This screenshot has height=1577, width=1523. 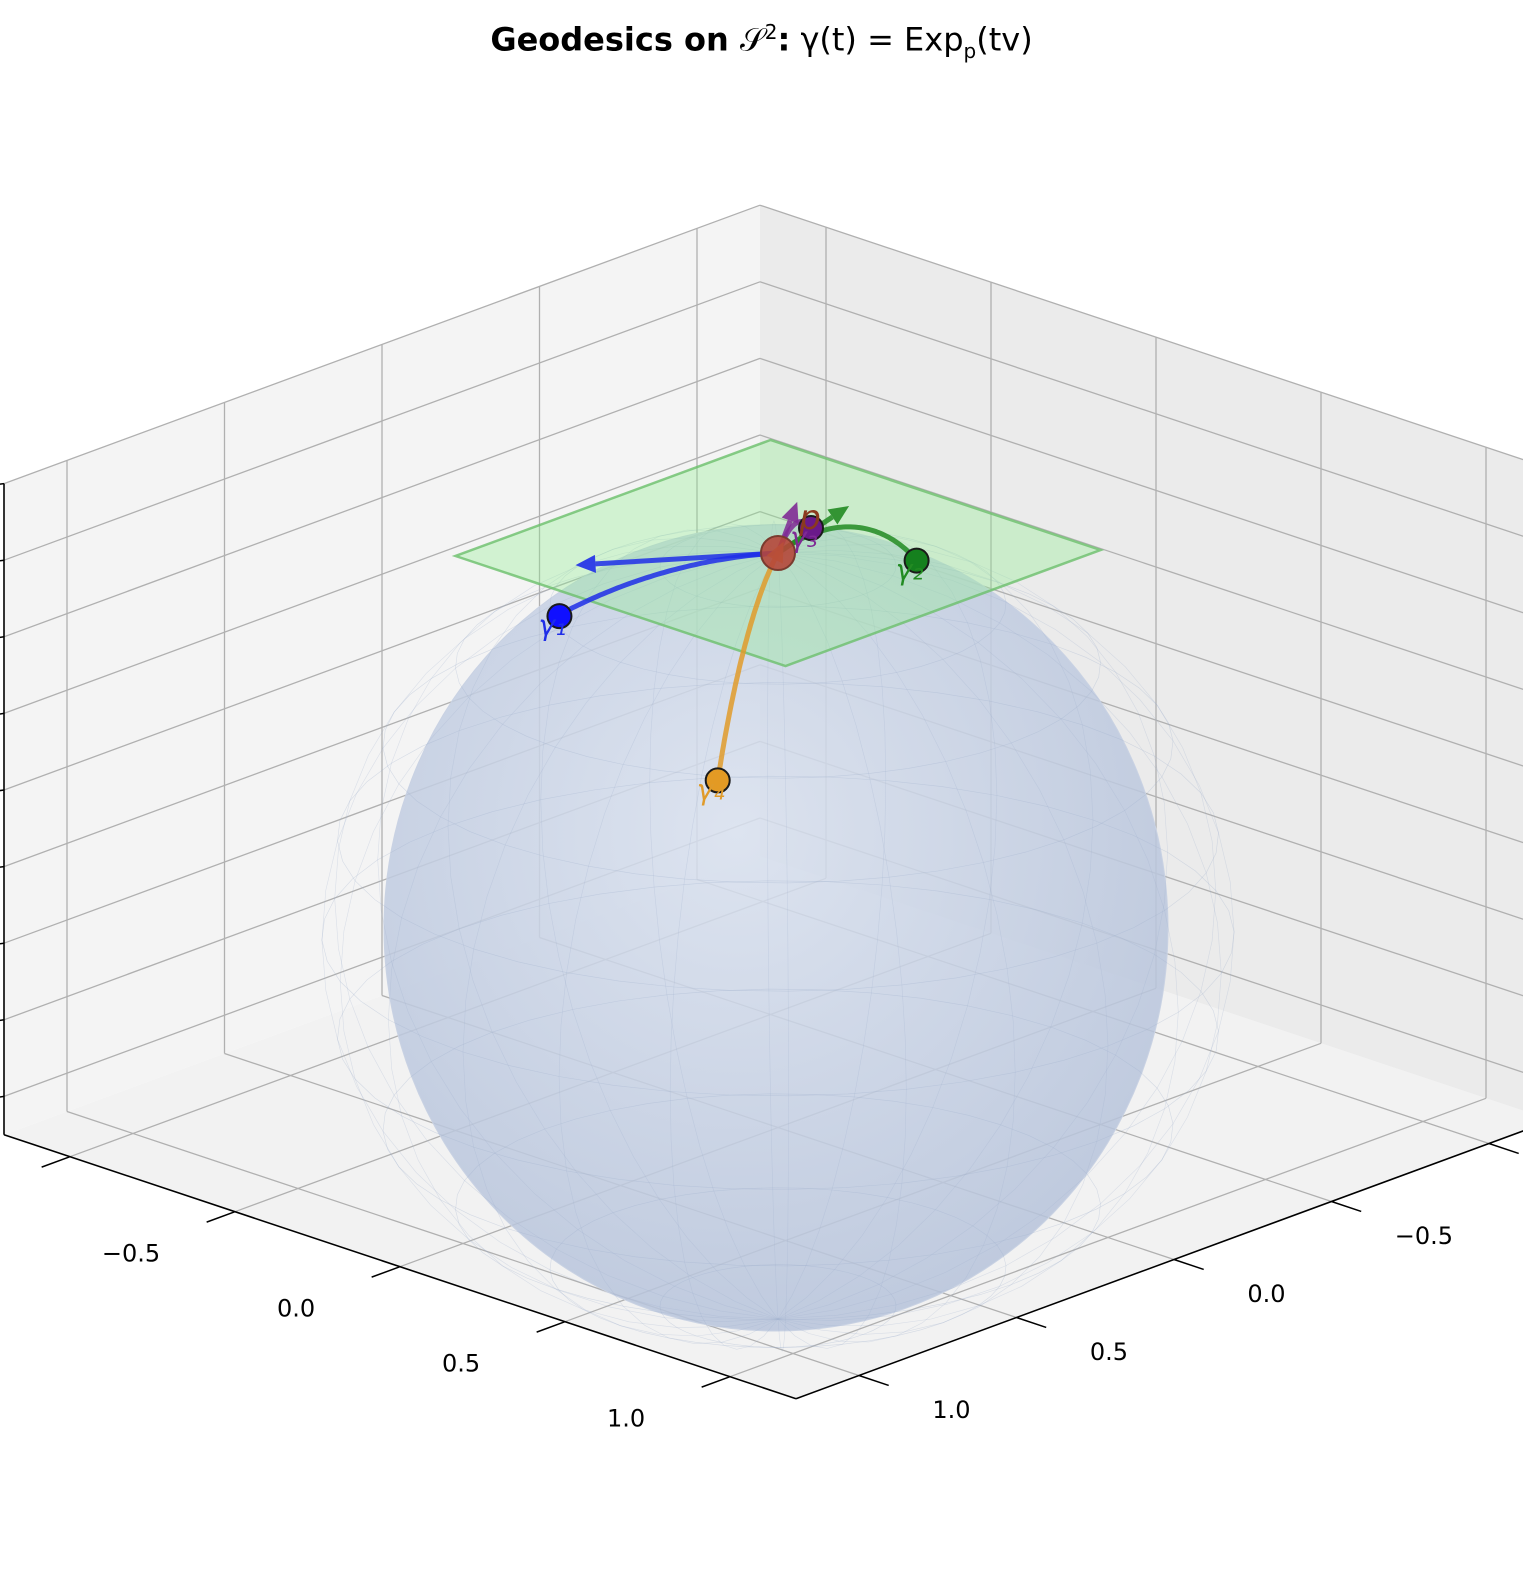 What do you see at coordinates (687, 558) in the screenshot?
I see `tangent-vector-shaft` at bounding box center [687, 558].